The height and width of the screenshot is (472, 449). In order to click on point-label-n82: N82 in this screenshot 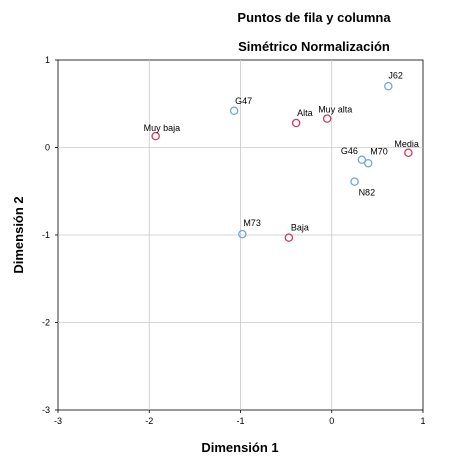, I will do `click(367, 193)`.